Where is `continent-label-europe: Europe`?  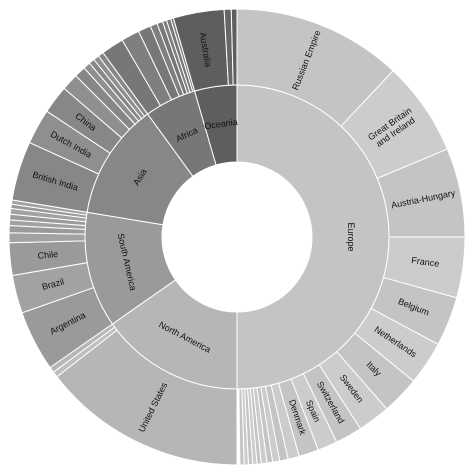 continent-label-europe: Europe is located at coordinates (351, 236).